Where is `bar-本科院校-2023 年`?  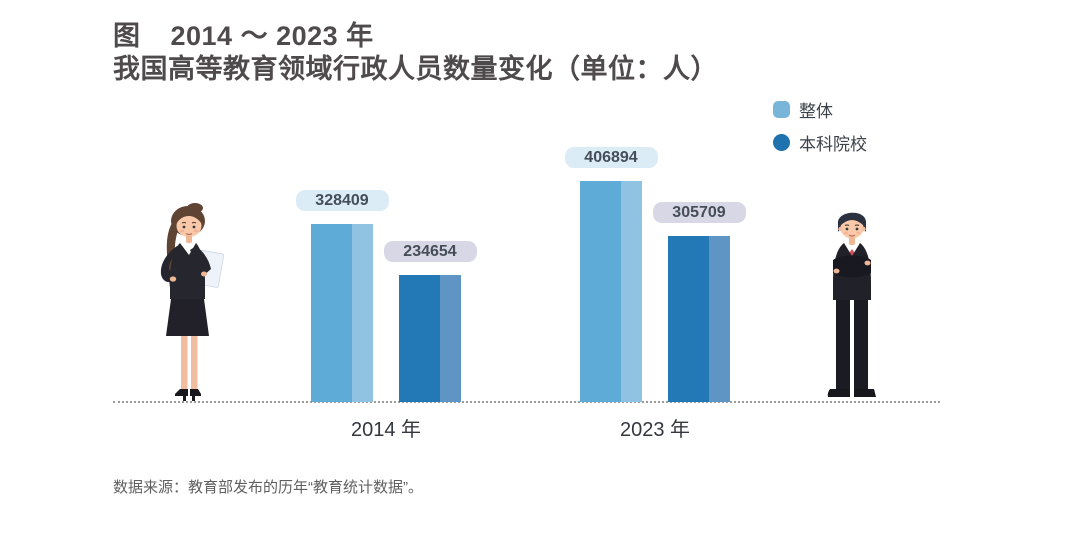
bar-本科院校-2023 年 is located at coordinates (699, 319).